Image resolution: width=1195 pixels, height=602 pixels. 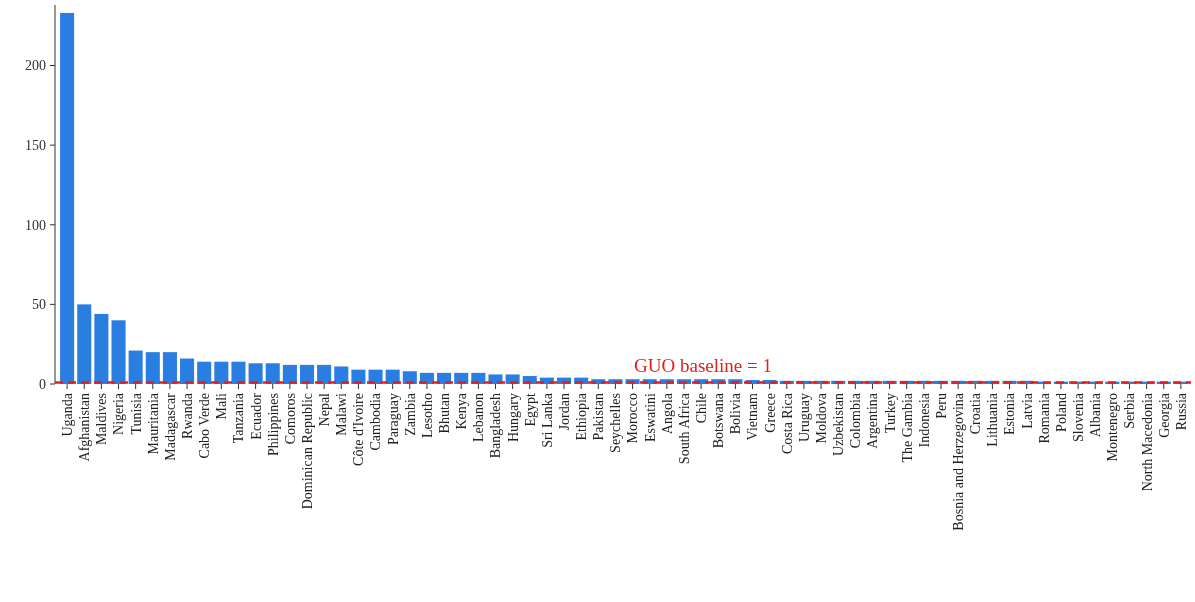 I want to click on x-tick-label: Maldives, so click(x=102, y=419).